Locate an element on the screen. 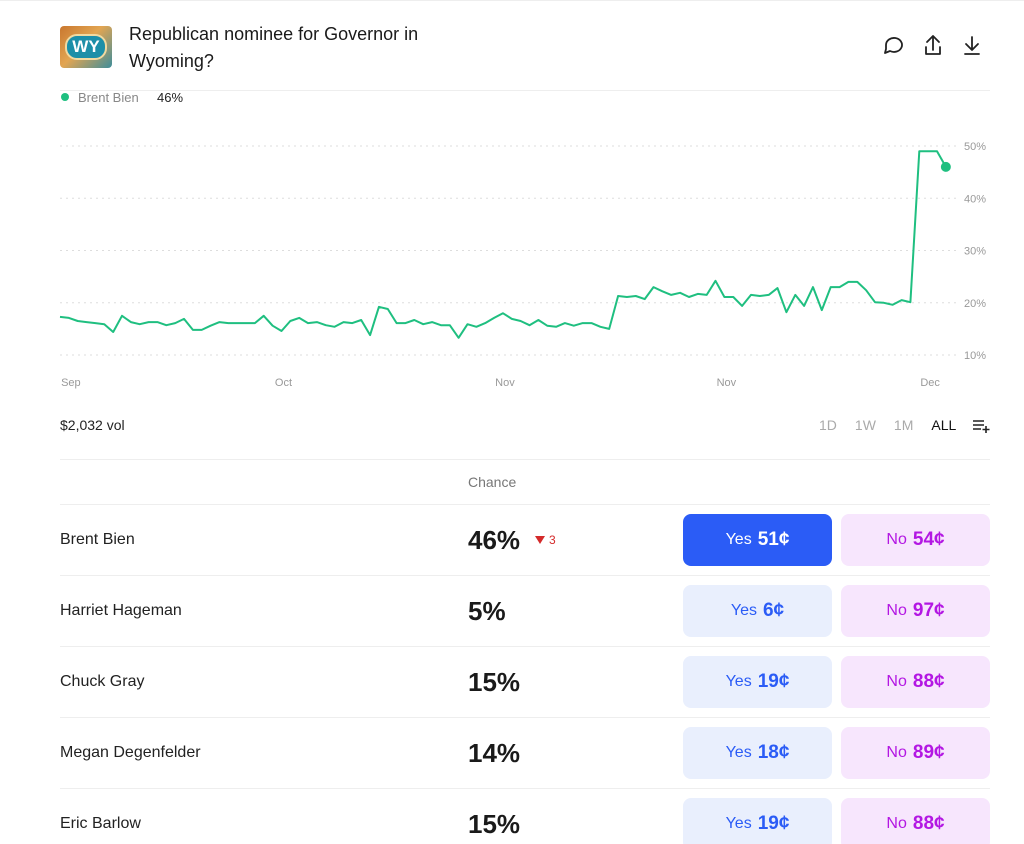 The width and height of the screenshot is (1024, 844). range-button: ALL is located at coordinates (944, 425).